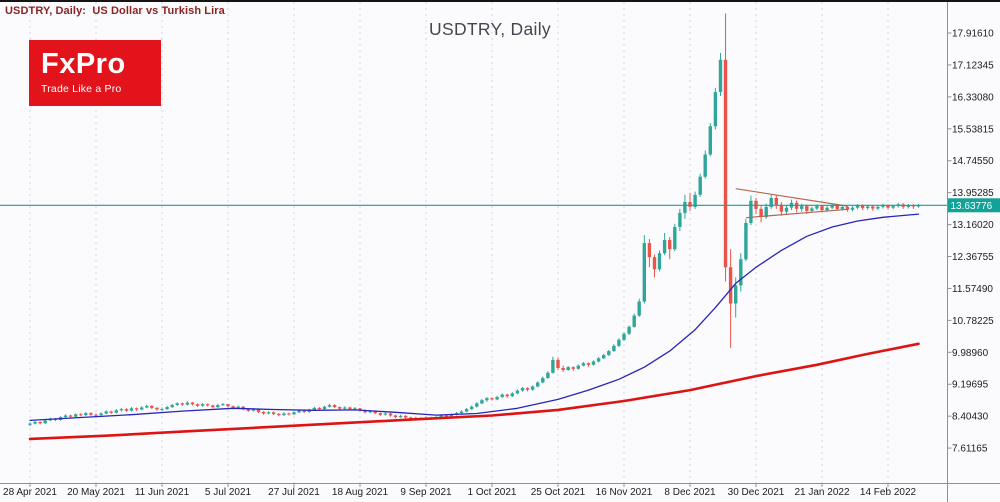 This screenshot has width=1000, height=502. I want to click on price-axis-label: 8.40430, so click(970, 417).